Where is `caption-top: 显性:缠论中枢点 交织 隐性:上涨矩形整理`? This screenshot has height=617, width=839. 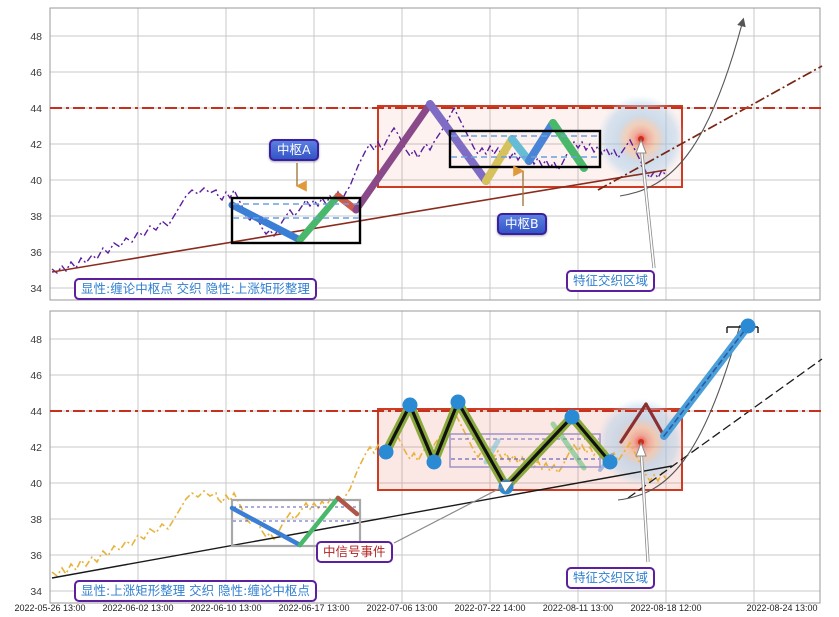 caption-top: 显性:缠论中枢点 交织 隐性:上涨矩形整理 is located at coordinates (195, 289).